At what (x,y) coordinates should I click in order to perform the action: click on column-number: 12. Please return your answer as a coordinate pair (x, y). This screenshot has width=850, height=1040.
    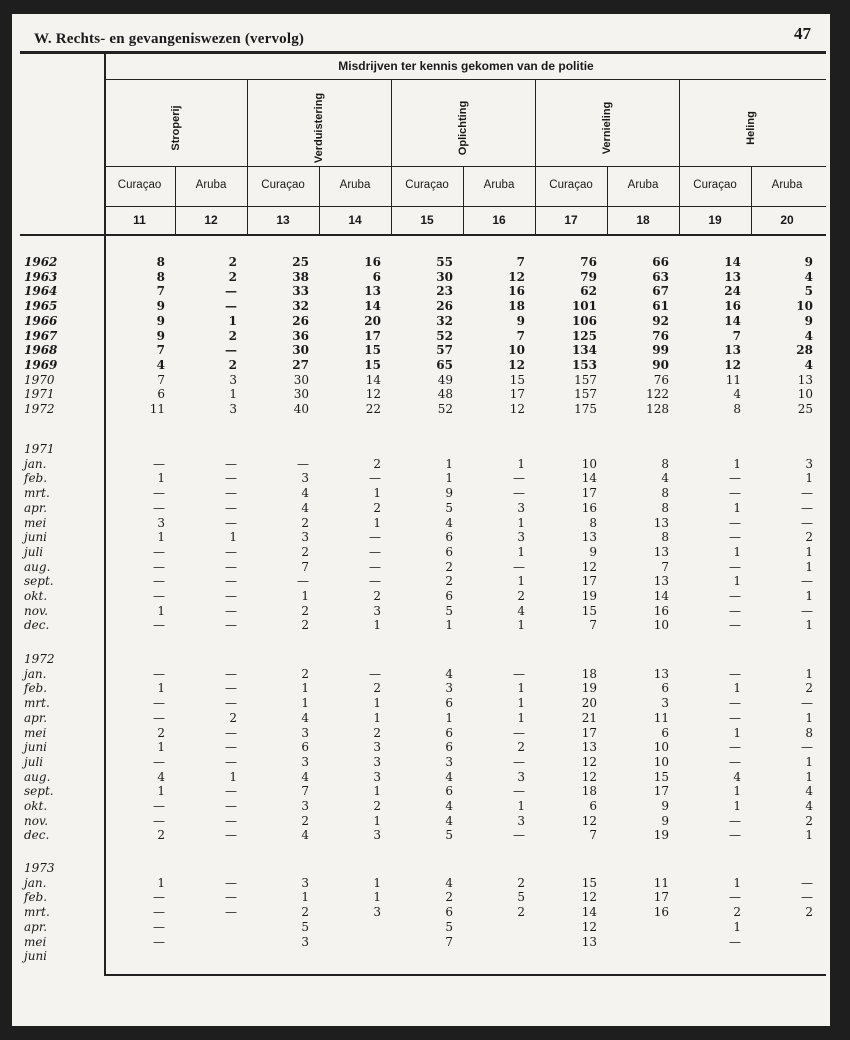
    Looking at the image, I should click on (211, 220).